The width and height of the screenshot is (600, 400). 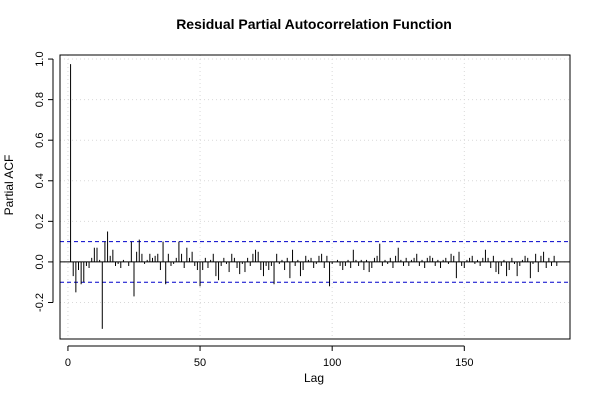 What do you see at coordinates (40, 261) in the screenshot?
I see `y-tick-label: 0.0` at bounding box center [40, 261].